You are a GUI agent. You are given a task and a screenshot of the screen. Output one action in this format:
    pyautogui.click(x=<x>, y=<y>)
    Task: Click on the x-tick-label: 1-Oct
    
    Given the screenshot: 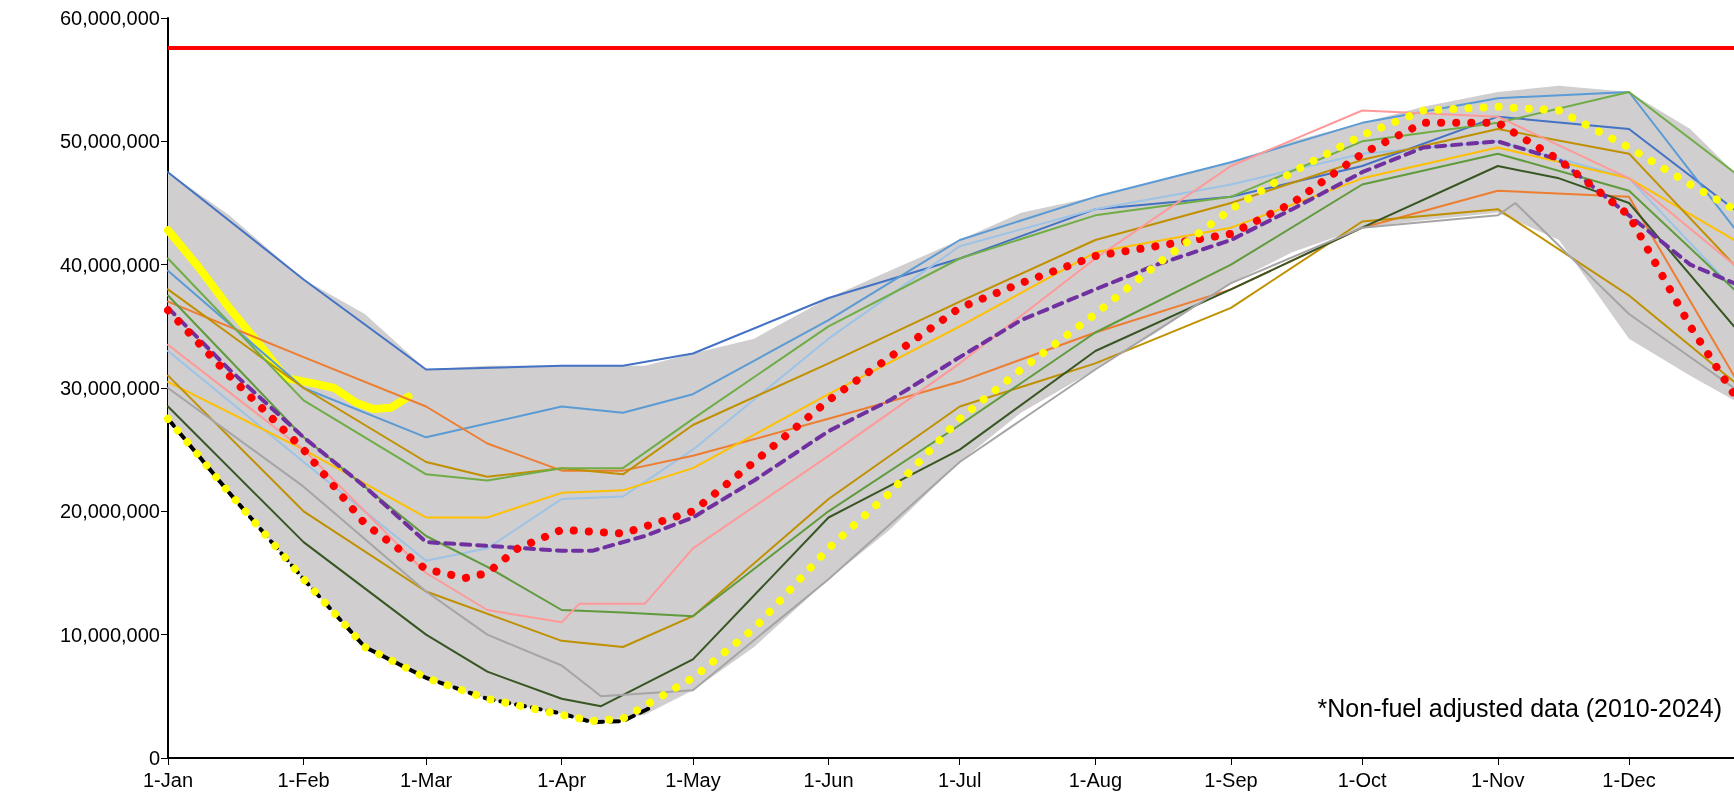 What is the action you would take?
    pyautogui.click(x=1362, y=780)
    